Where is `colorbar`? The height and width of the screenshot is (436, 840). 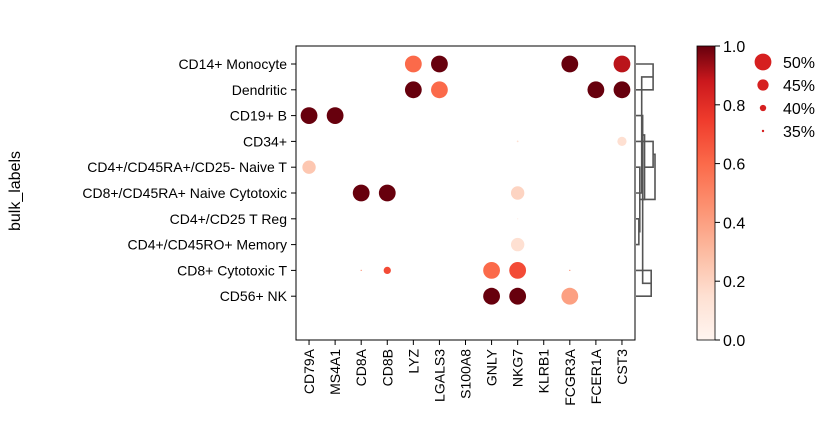 colorbar is located at coordinates (706, 193).